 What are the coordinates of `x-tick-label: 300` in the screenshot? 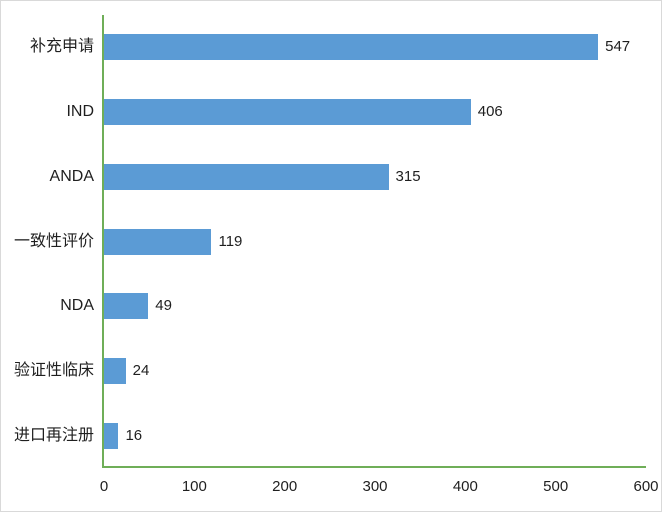 It's located at (375, 486).